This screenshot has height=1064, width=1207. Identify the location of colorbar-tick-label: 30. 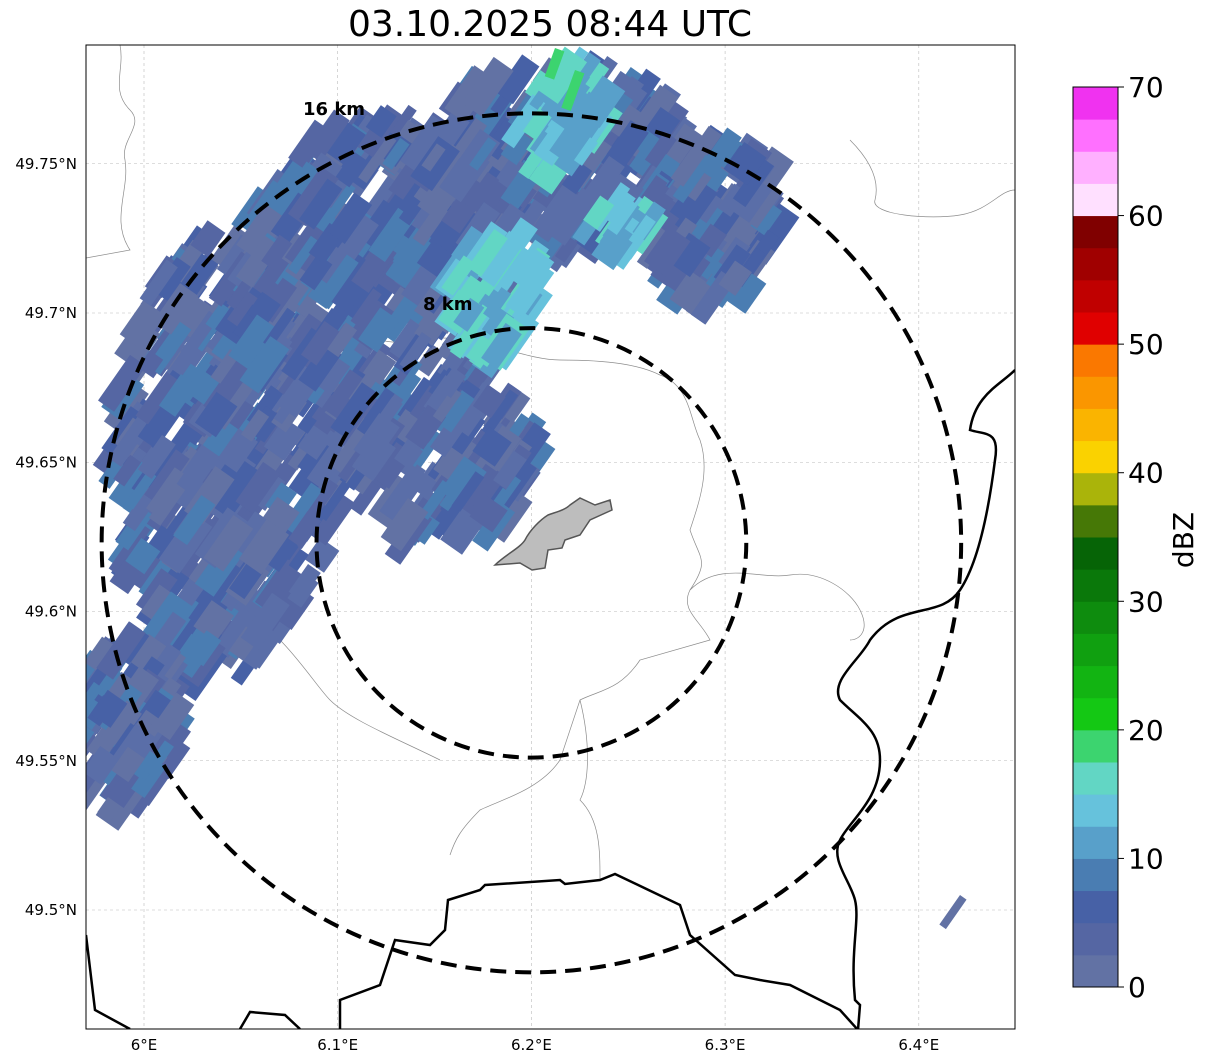
(1146, 601).